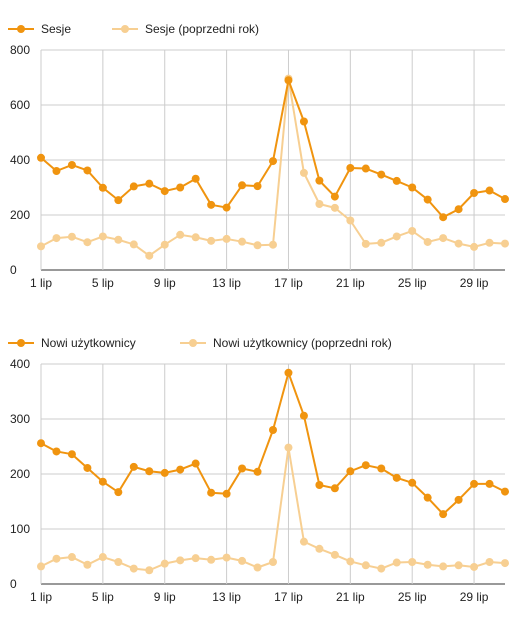 This screenshot has width=522, height=621. I want to click on legend: Sesje Sesje (poprzedni rok), so click(133, 29).